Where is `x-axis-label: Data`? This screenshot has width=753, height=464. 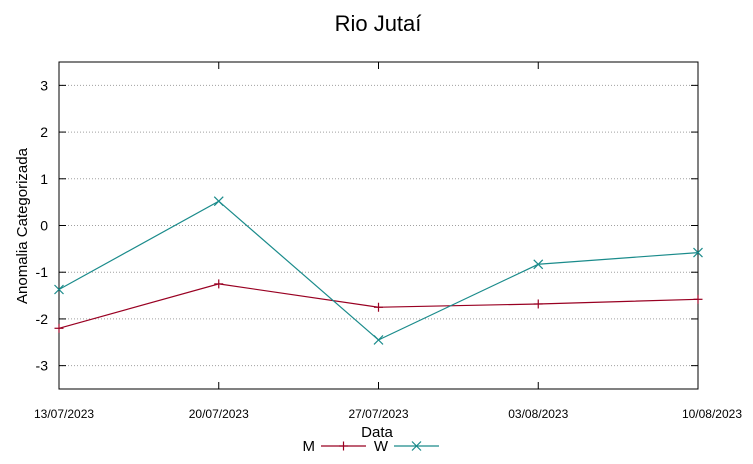
x-axis-label: Data is located at coordinates (377, 432).